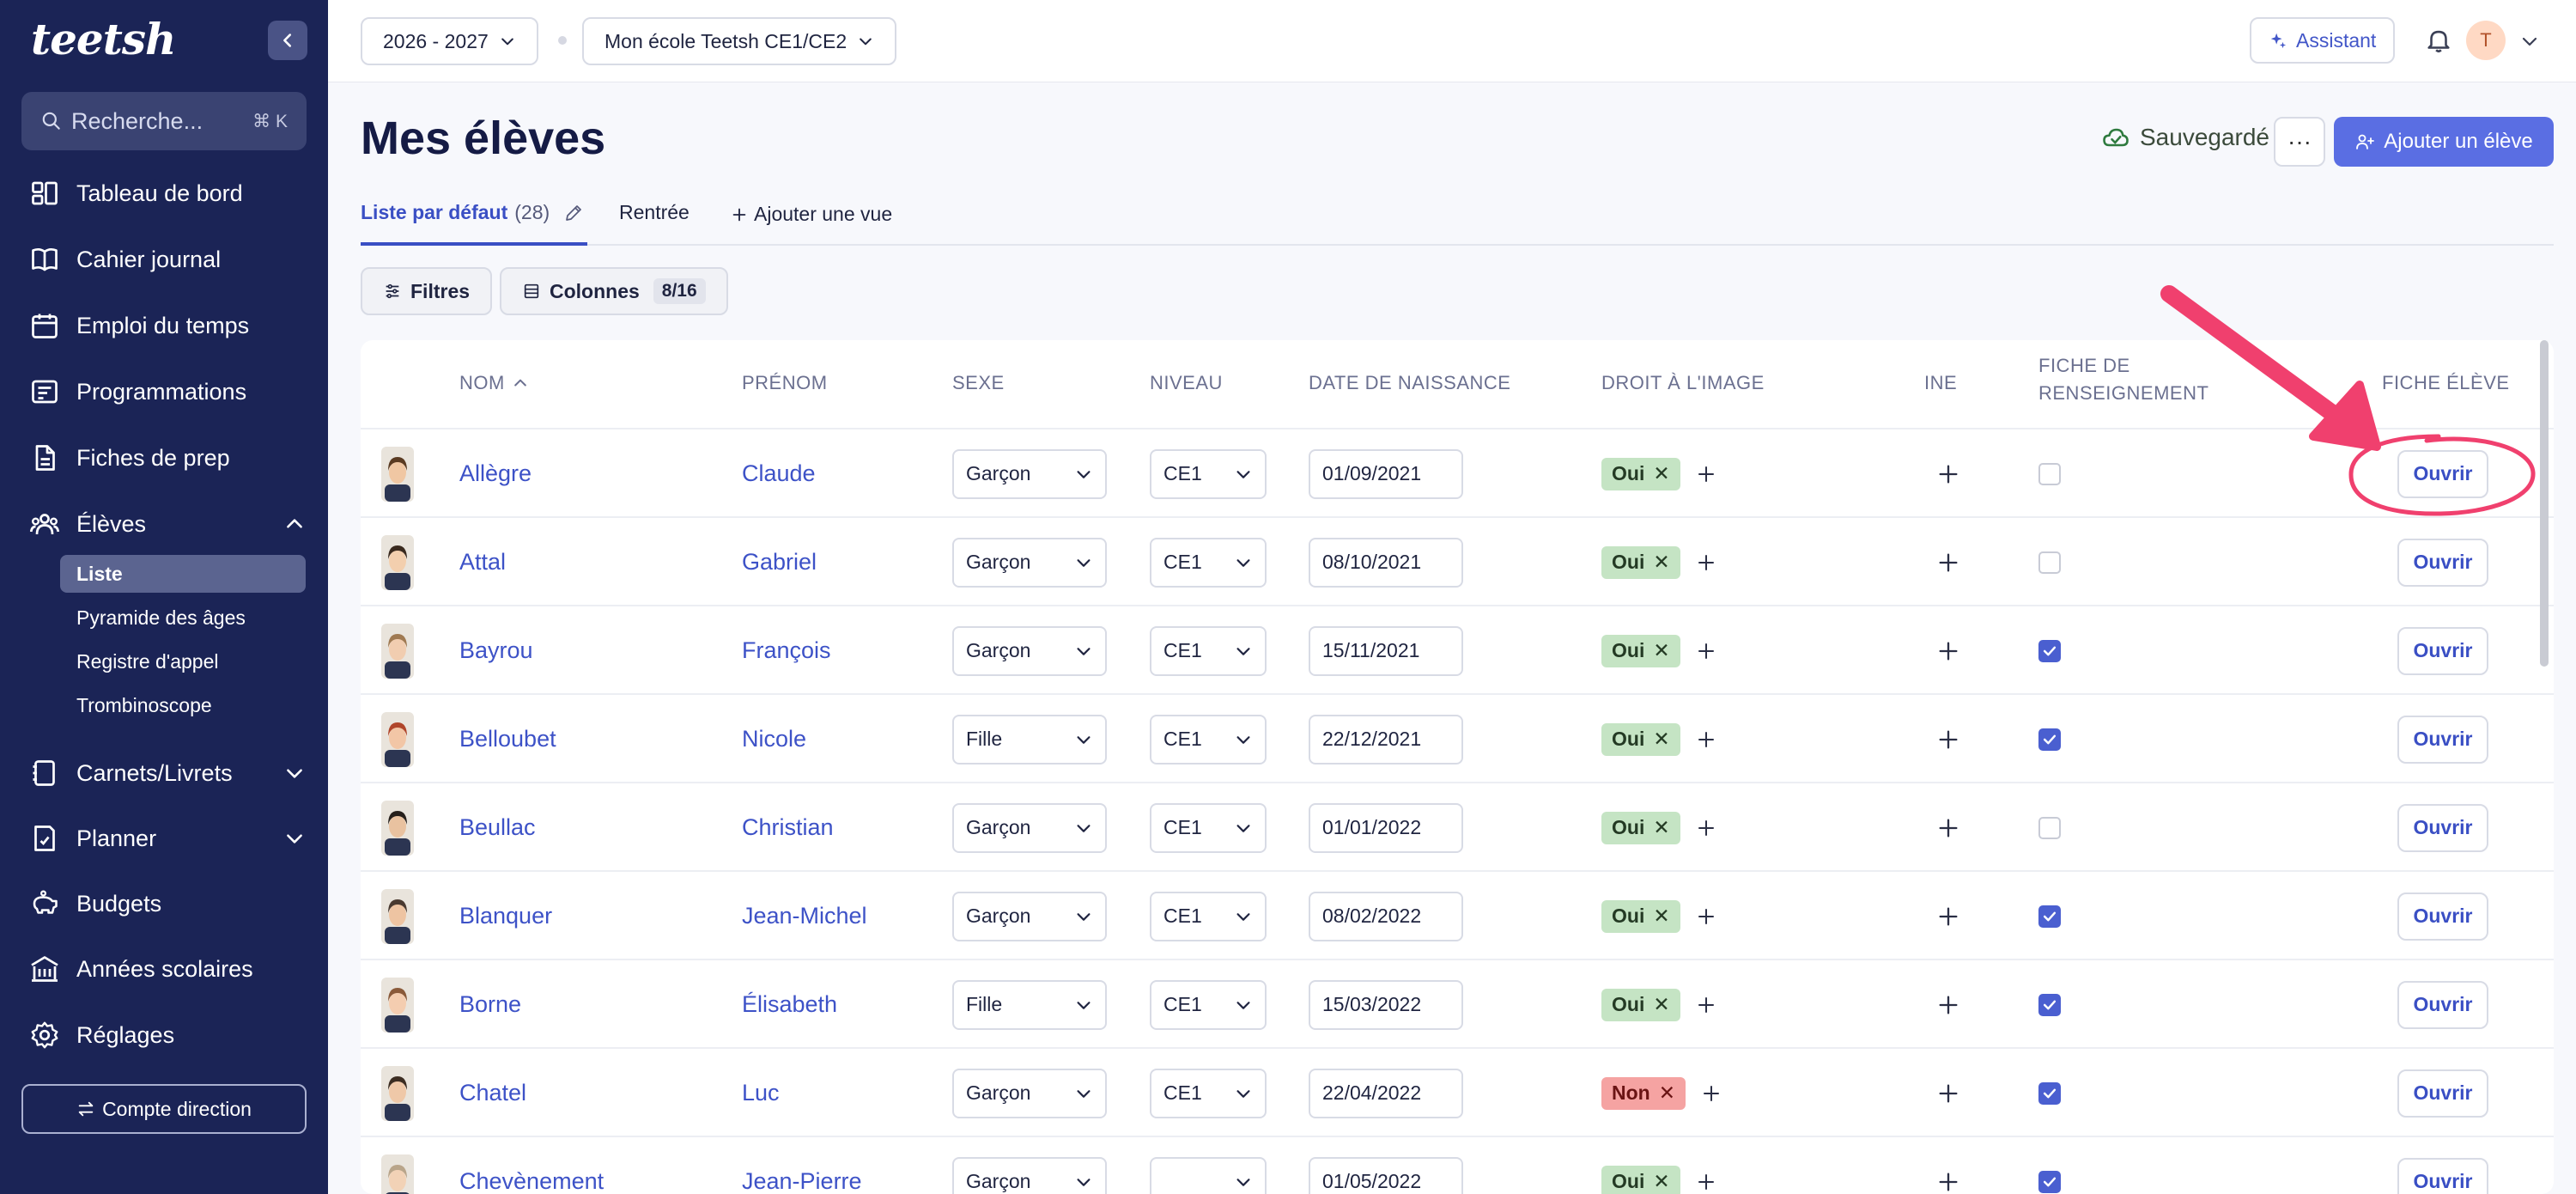  Describe the element at coordinates (497, 827) in the screenshot. I see `student-last-name: Beullac` at that location.